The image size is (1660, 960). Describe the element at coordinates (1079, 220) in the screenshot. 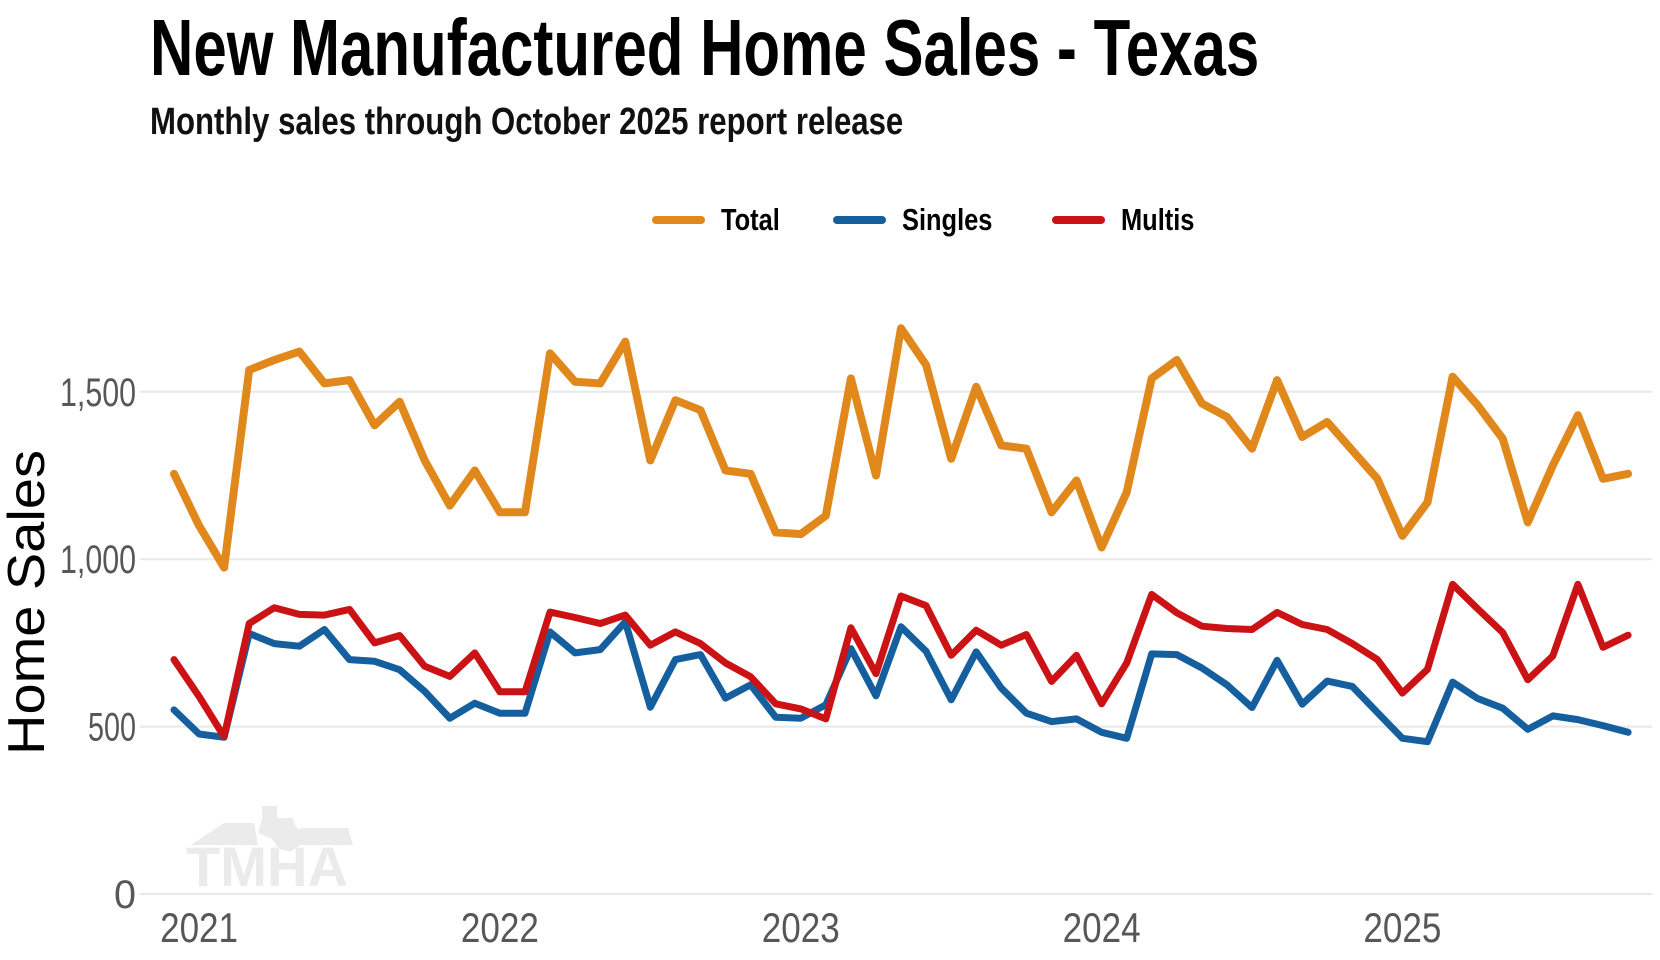

I see `legend-swatch-multis` at that location.